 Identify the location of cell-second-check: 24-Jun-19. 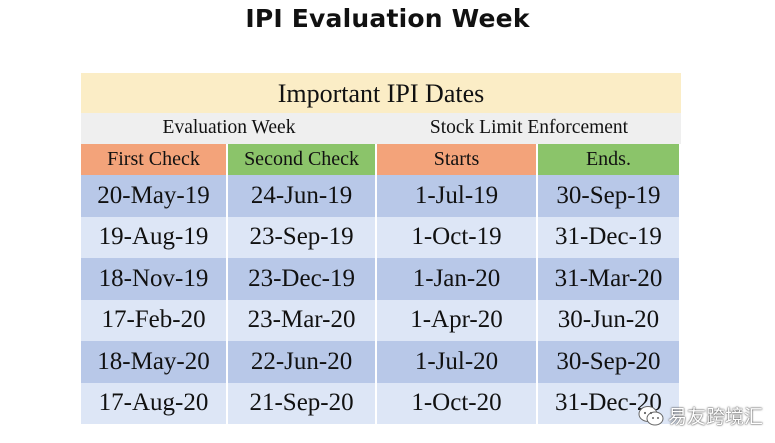
(303, 196).